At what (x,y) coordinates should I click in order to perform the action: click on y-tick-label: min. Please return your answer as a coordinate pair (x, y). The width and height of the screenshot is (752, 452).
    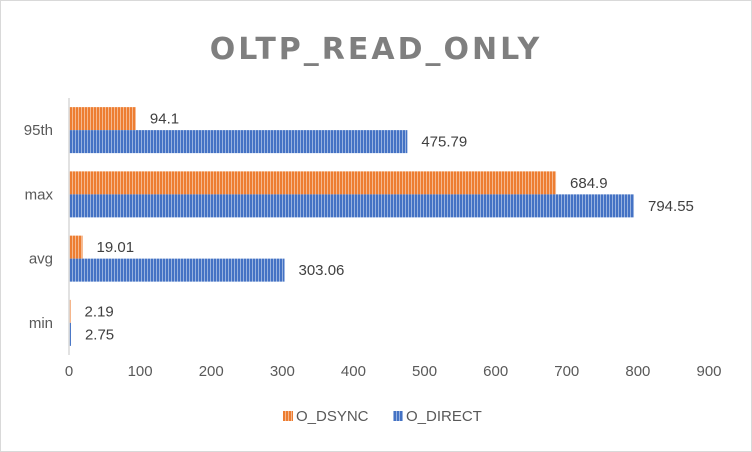
    Looking at the image, I should click on (41, 323).